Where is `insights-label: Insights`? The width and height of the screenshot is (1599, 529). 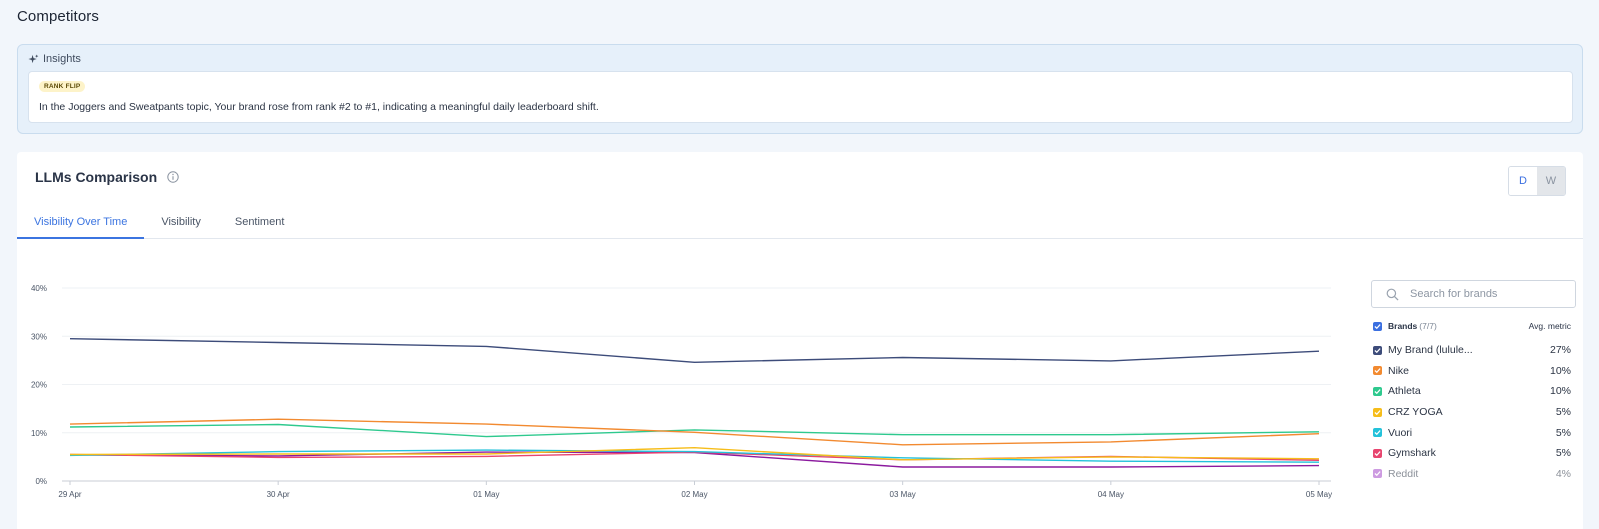 insights-label: Insights is located at coordinates (62, 59).